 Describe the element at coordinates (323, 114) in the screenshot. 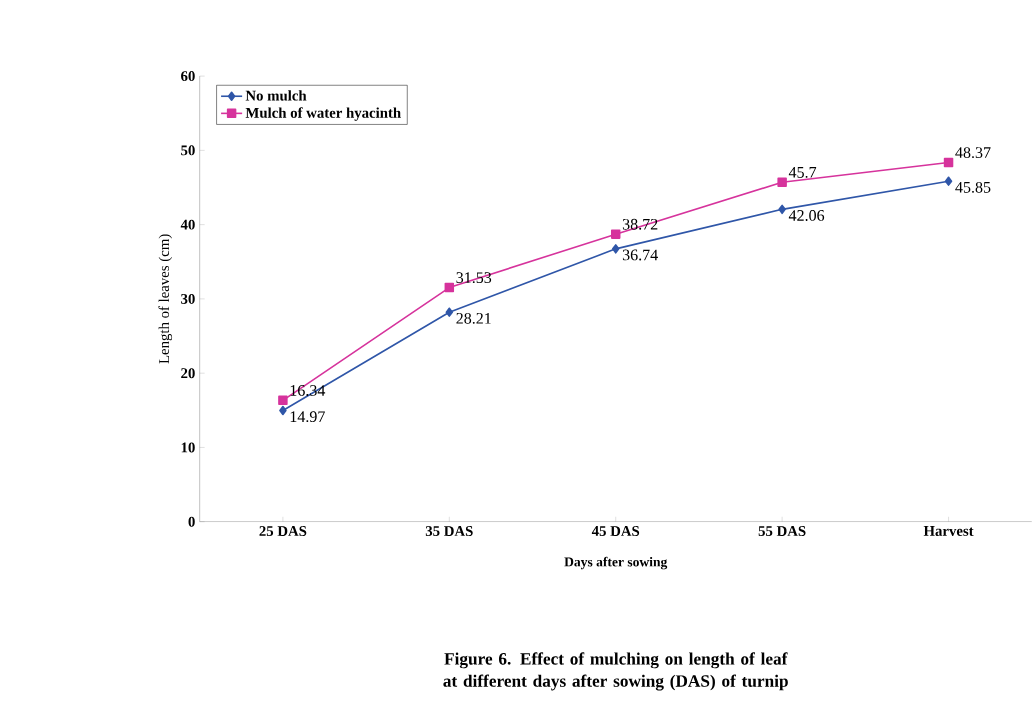

I see `legend-label: Mulch of water hyacinth` at that location.